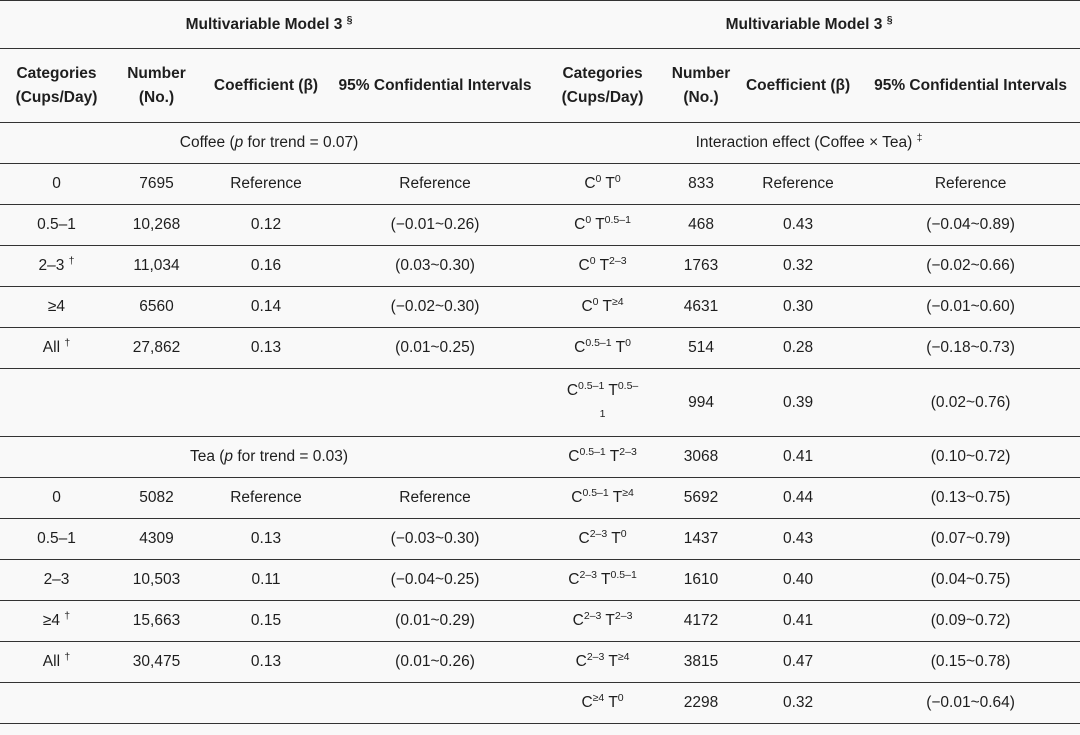  I want to click on interaction-number: 1437, so click(701, 539).